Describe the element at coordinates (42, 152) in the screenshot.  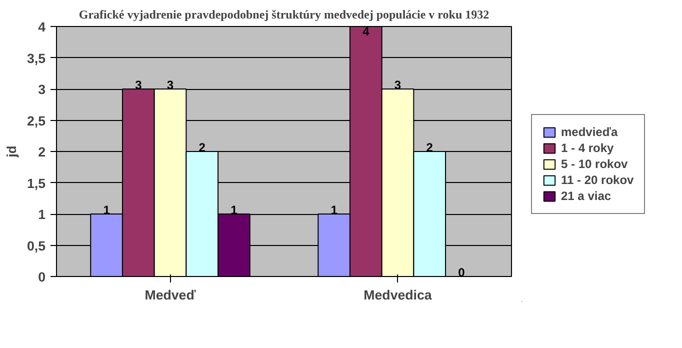
I see `y-tick-label: 2` at that location.